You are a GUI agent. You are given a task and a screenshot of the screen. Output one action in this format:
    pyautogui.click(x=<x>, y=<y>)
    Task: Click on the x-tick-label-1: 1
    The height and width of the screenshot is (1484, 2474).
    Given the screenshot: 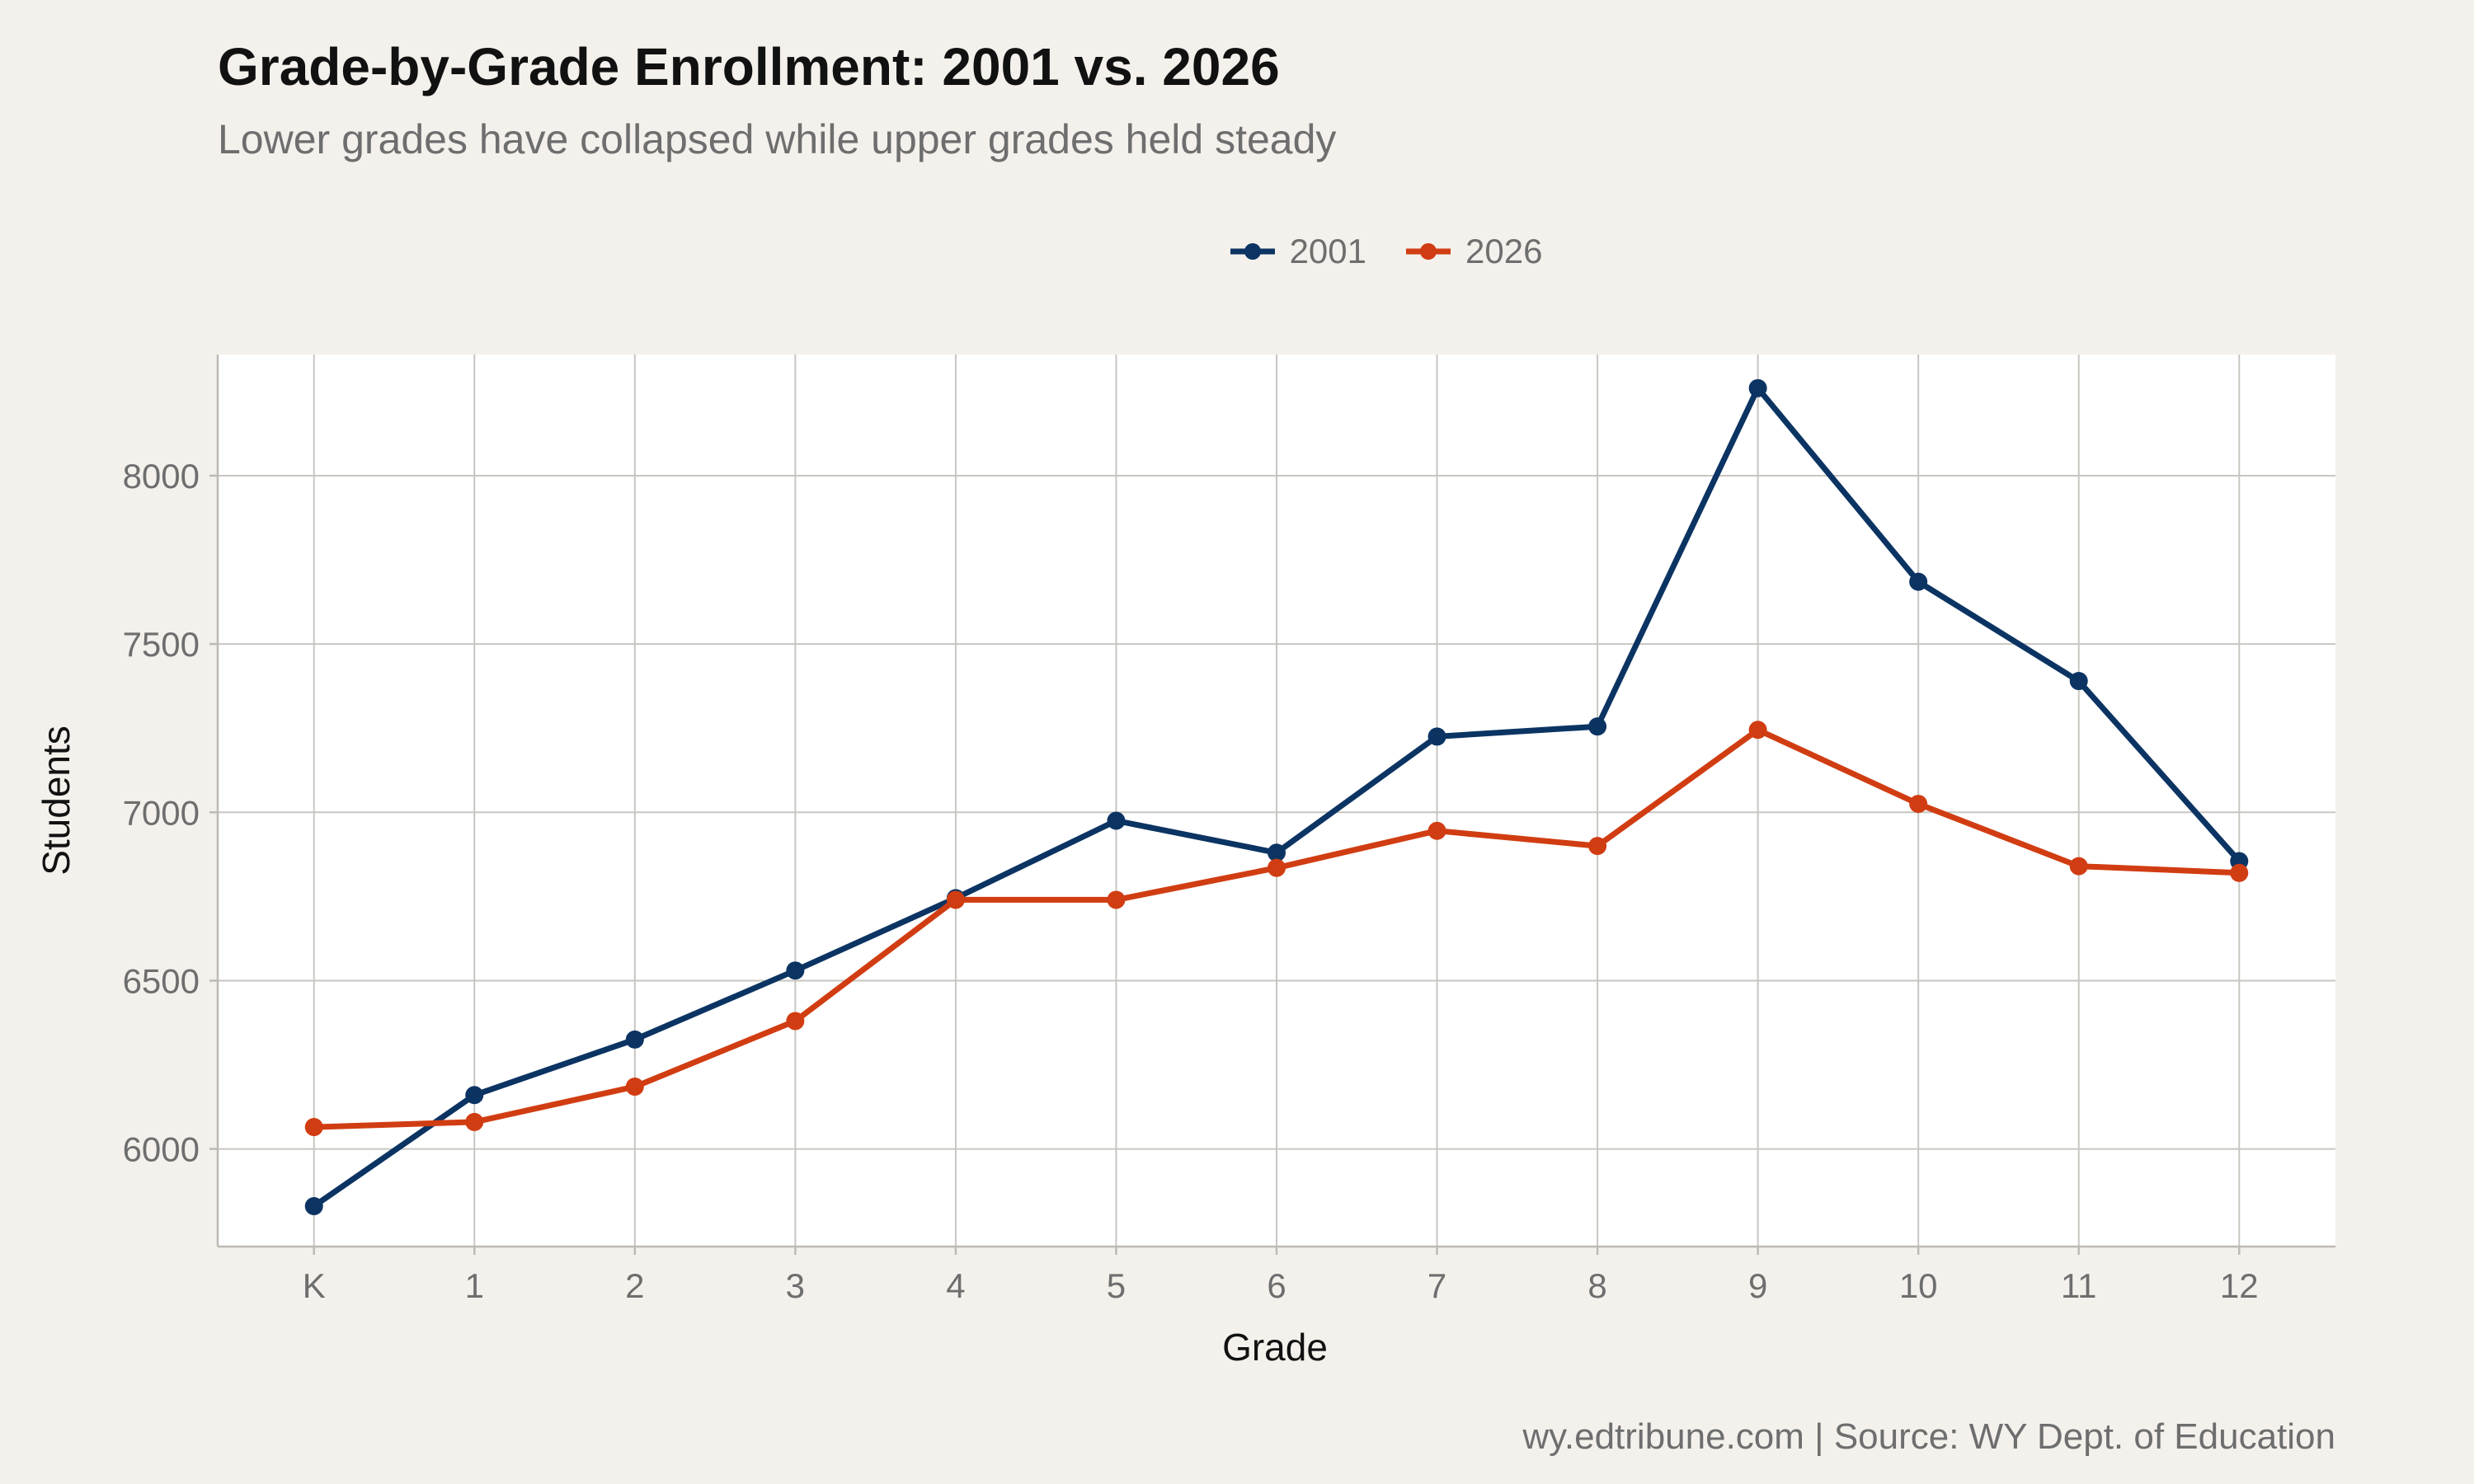 What is the action you would take?
    pyautogui.click(x=474, y=1285)
    